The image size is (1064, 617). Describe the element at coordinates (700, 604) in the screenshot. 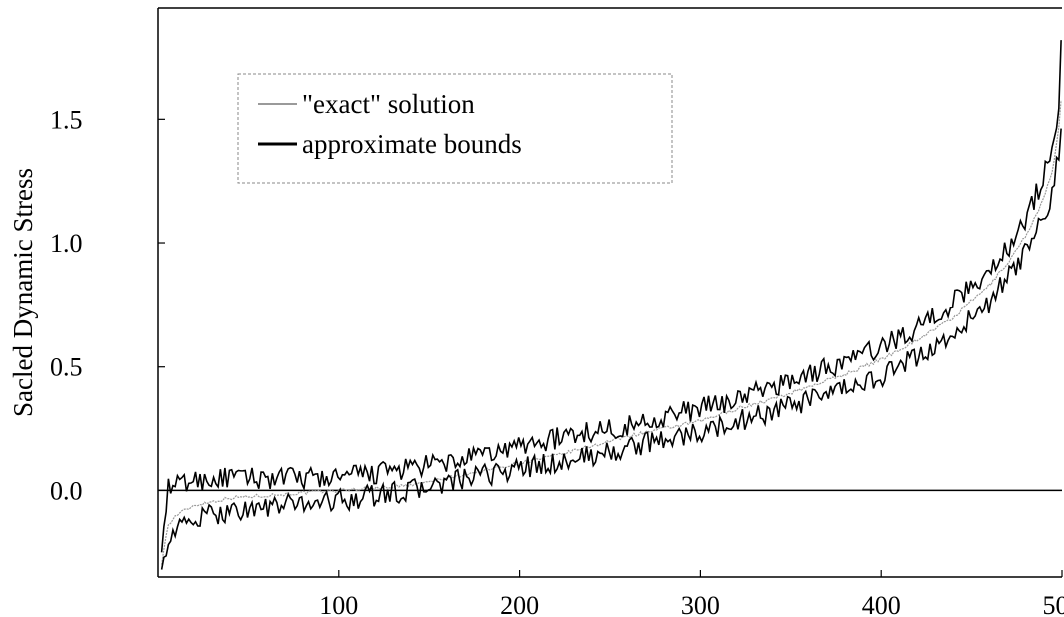

I see `x-tick-label: 300` at that location.